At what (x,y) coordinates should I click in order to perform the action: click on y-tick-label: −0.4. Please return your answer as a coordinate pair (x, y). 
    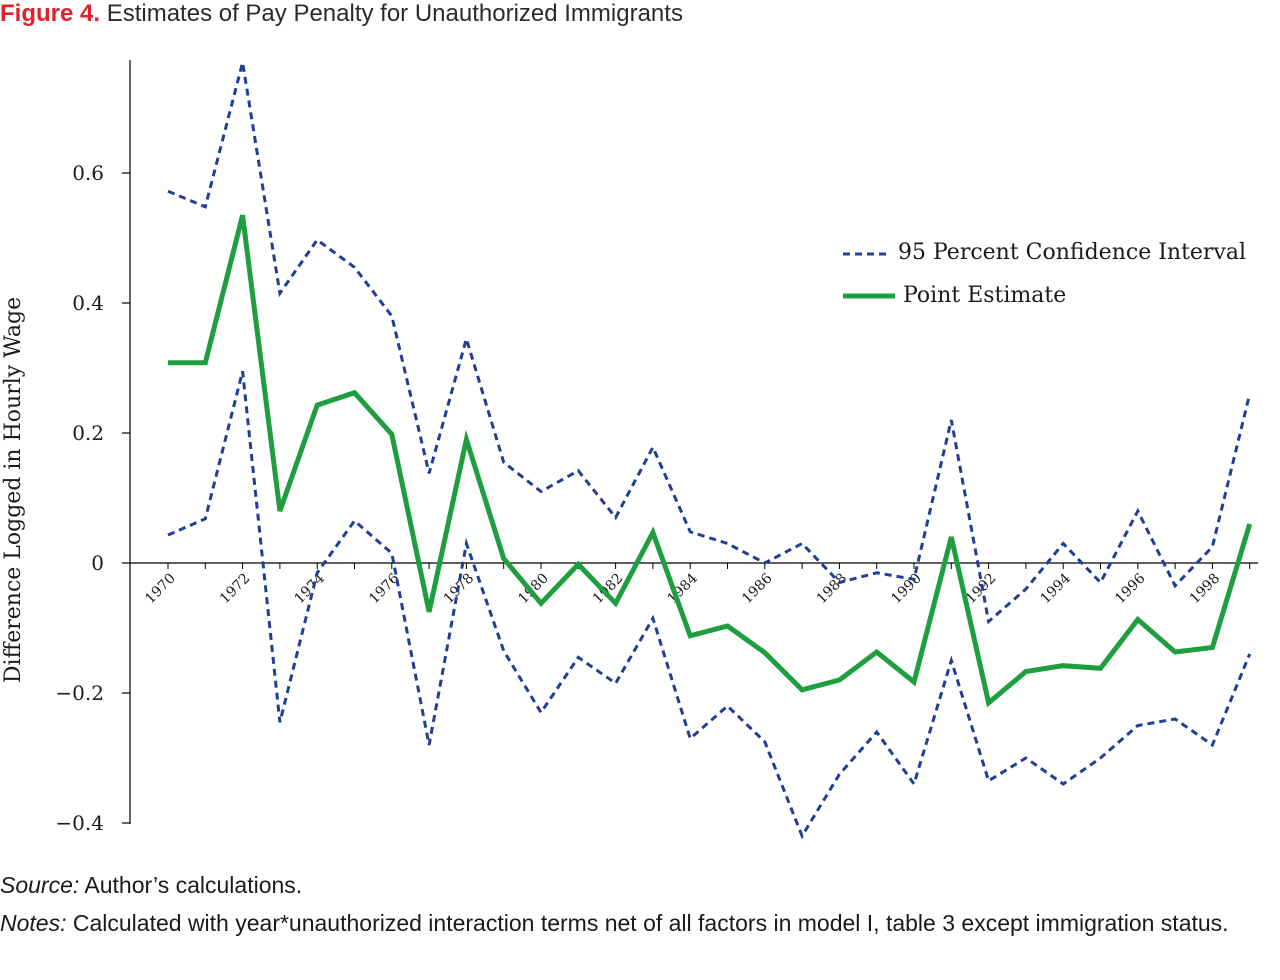
    Looking at the image, I should click on (79, 823).